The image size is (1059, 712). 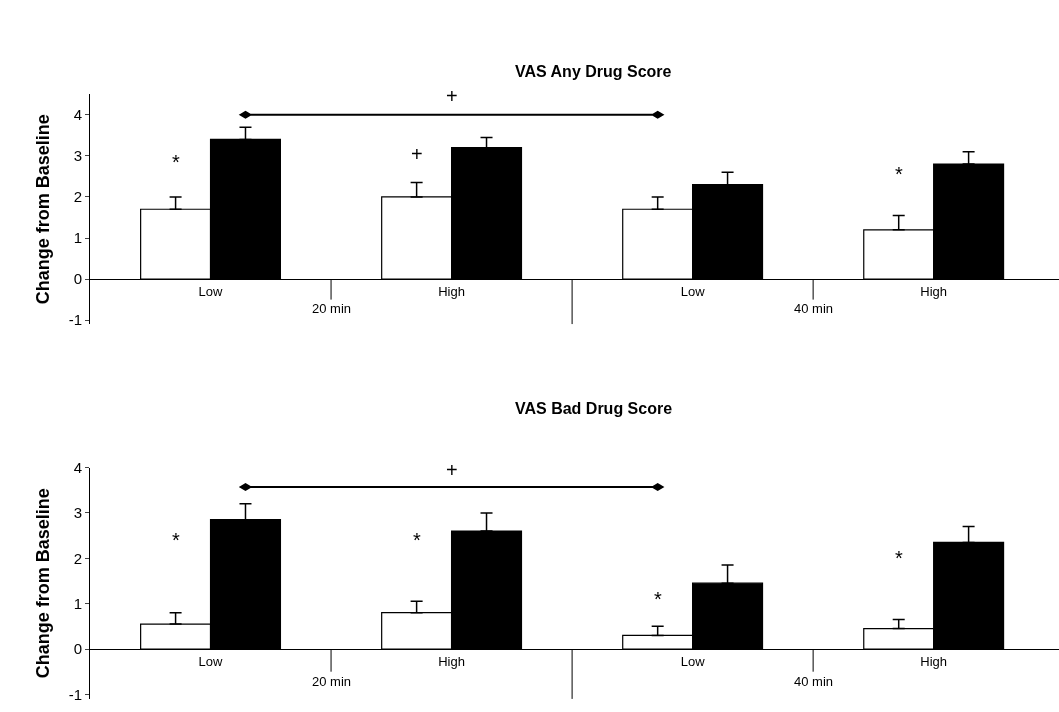 What do you see at coordinates (594, 408) in the screenshot?
I see `chart-title: VAS Bad Drug Score` at bounding box center [594, 408].